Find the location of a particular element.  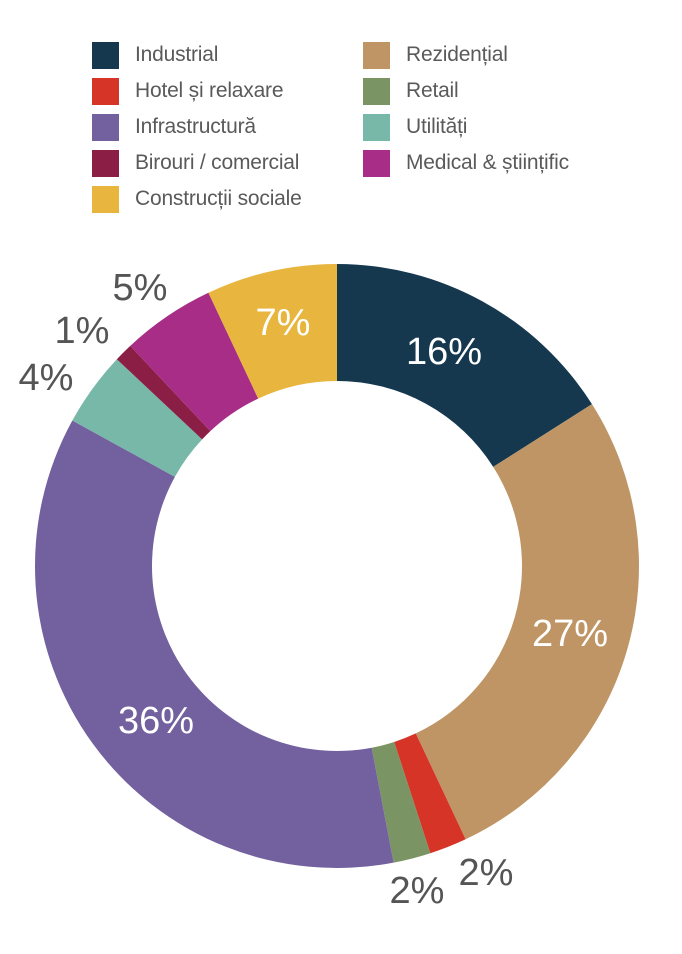

slice-data-label: 27% is located at coordinates (570, 634).